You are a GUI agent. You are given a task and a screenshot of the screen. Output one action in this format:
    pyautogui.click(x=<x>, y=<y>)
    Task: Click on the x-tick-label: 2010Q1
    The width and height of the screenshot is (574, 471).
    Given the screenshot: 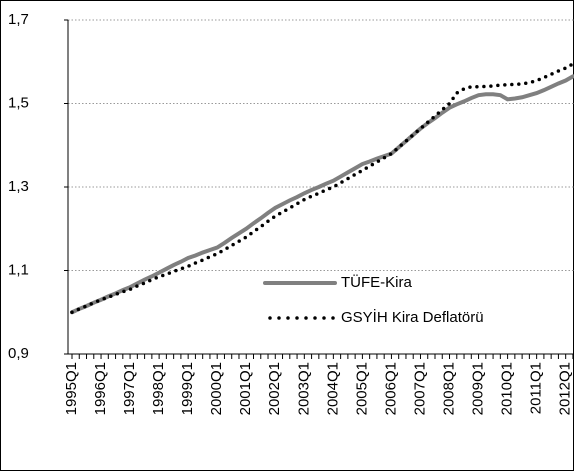 What is the action you would take?
    pyautogui.click(x=507, y=388)
    